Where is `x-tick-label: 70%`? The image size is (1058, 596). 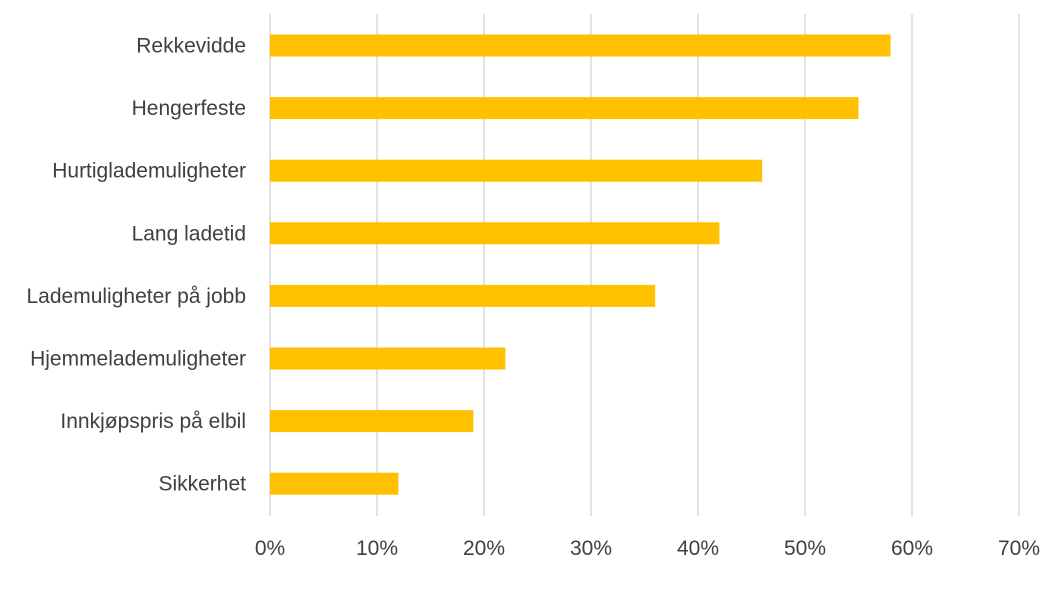 x-tick-label: 70% is located at coordinates (1019, 548).